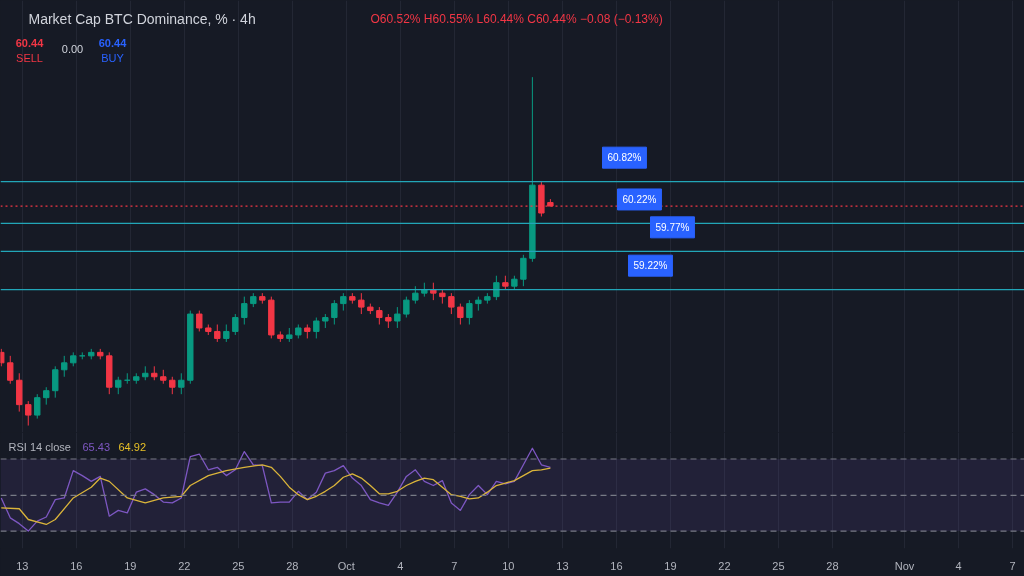 The height and width of the screenshot is (576, 1024). Describe the element at coordinates (39, 446) in the screenshot. I see `chart-title: RSI 14 close` at that location.